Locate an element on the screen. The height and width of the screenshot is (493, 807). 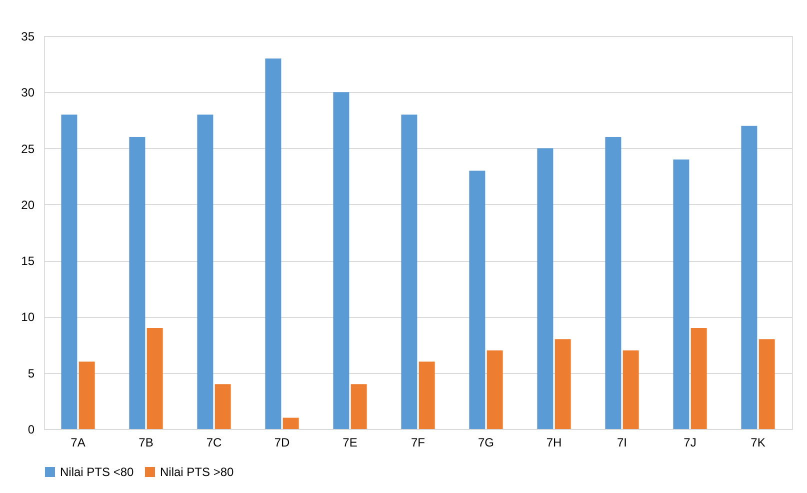
x-tick-label: 7J is located at coordinates (690, 443).